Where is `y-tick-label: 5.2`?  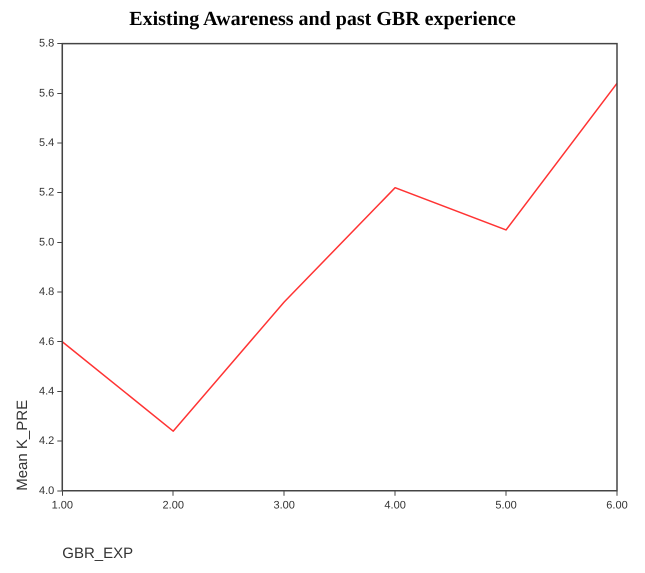 y-tick-label: 5.2 is located at coordinates (46, 192).